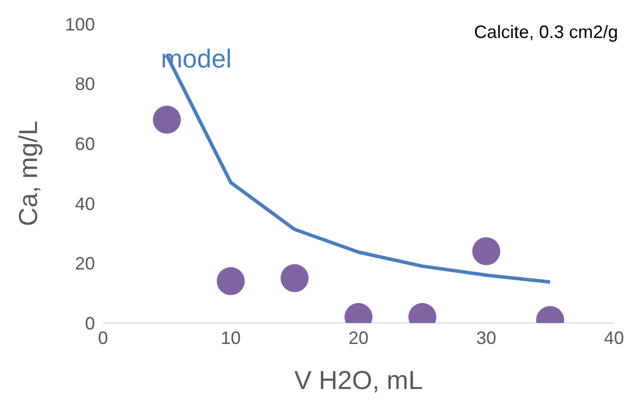 This screenshot has width=642, height=411. Describe the element at coordinates (230, 338) in the screenshot. I see `x-tick-label: 10` at that location.